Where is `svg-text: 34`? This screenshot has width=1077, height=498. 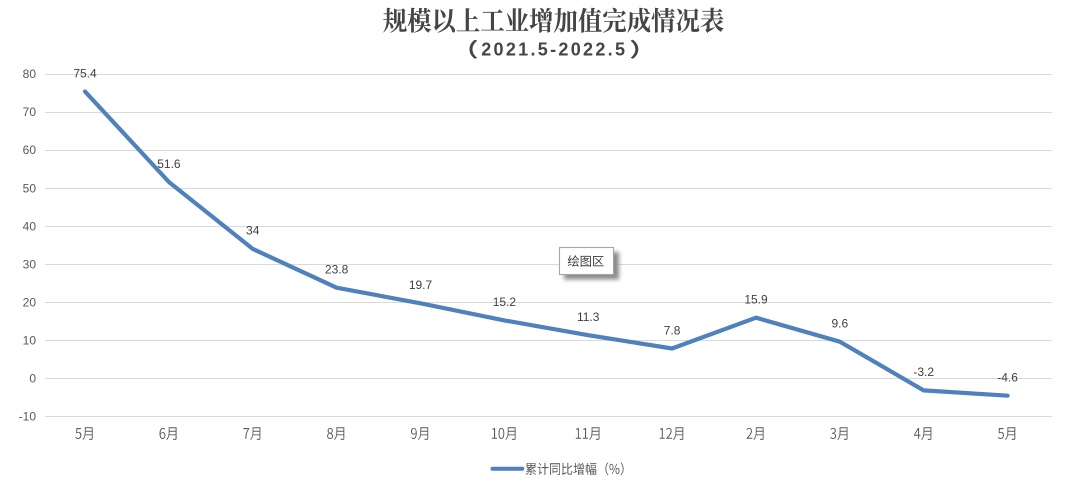 svg-text: 34 is located at coordinates (253, 231).